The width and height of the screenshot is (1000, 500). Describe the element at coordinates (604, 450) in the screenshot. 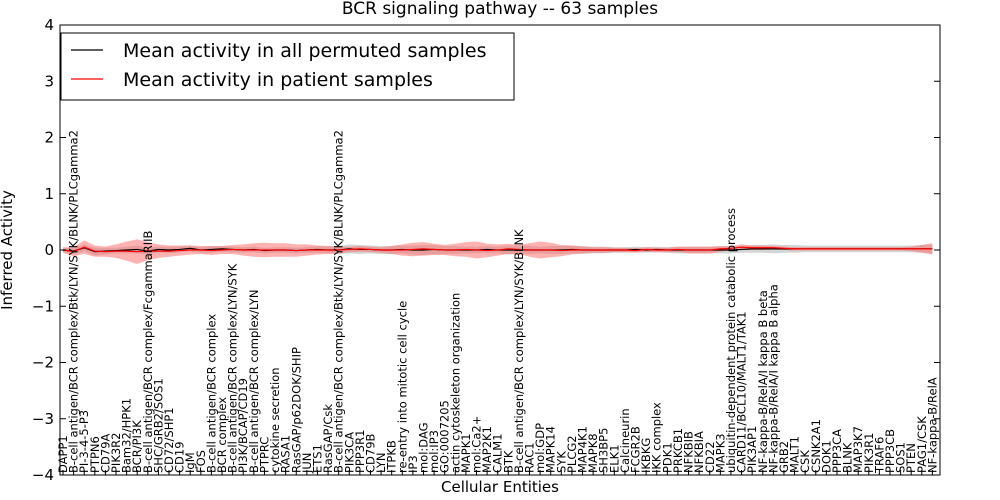

I see `x-tick-label: SH3BP5` at that location.